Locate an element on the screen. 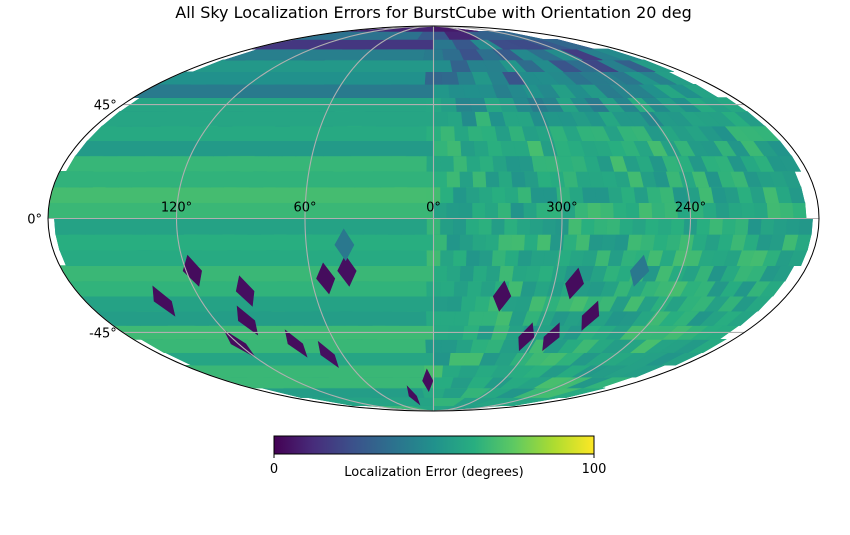  colorbar-gradient is located at coordinates (434, 445).